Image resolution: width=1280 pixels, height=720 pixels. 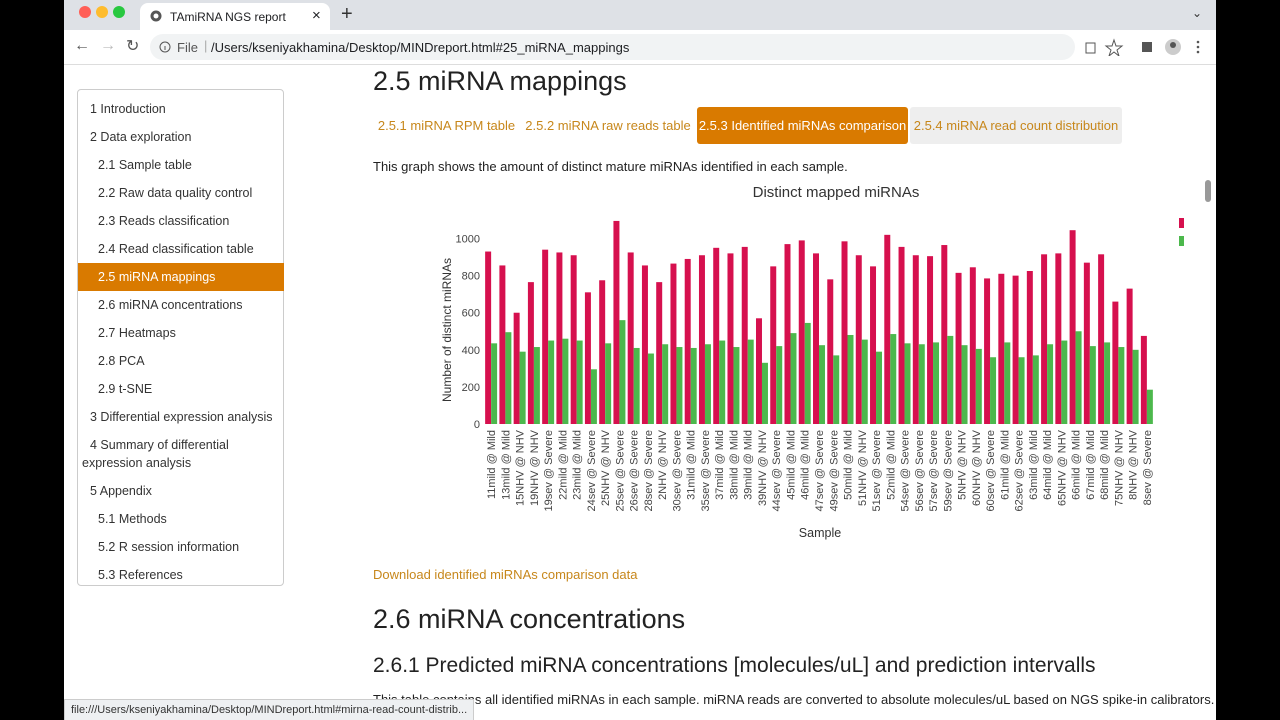 I want to click on x-tick-label: 13mild @ Mild, so click(x=506, y=465).